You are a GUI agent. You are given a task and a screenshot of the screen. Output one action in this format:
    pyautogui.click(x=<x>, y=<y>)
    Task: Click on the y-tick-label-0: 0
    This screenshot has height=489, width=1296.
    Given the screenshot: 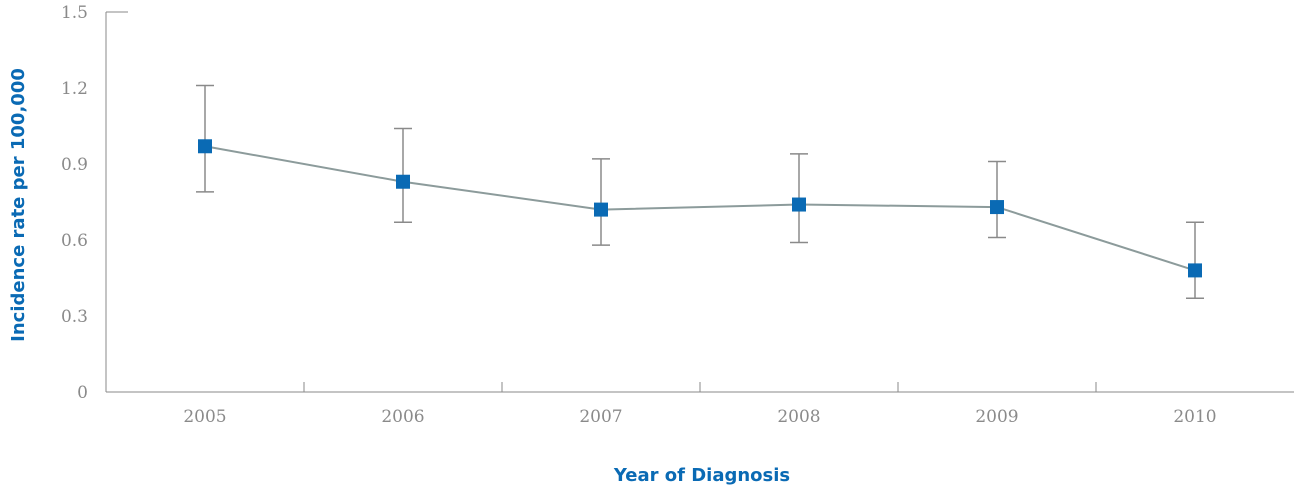 What is the action you would take?
    pyautogui.click(x=82, y=393)
    